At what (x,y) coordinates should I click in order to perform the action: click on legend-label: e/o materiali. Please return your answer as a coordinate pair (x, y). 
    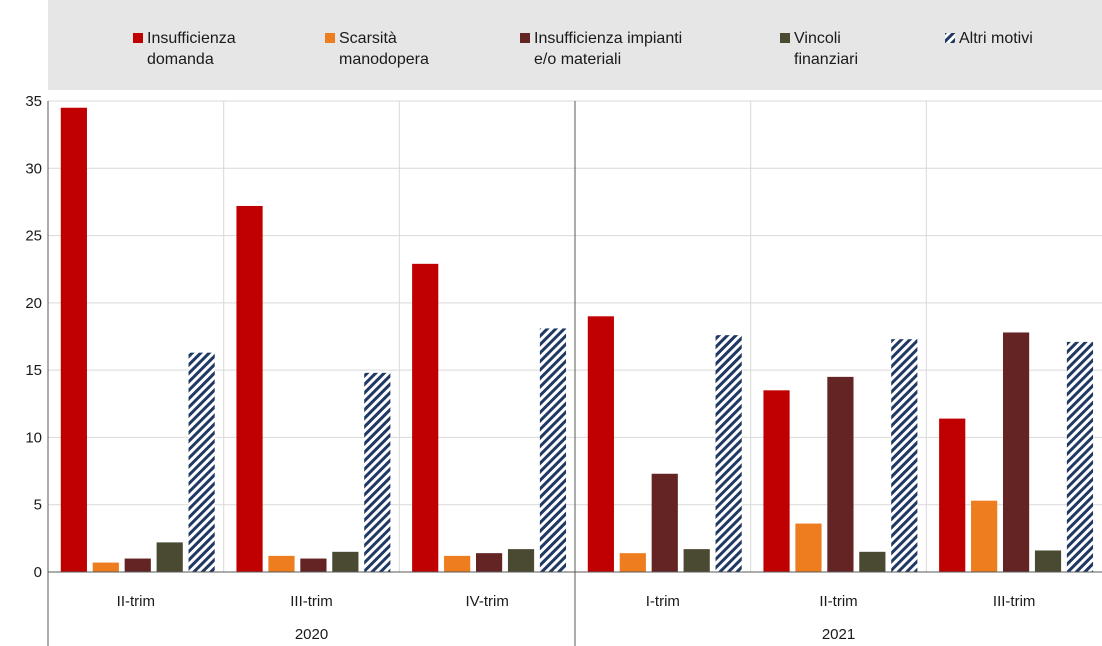
    Looking at the image, I should click on (577, 59).